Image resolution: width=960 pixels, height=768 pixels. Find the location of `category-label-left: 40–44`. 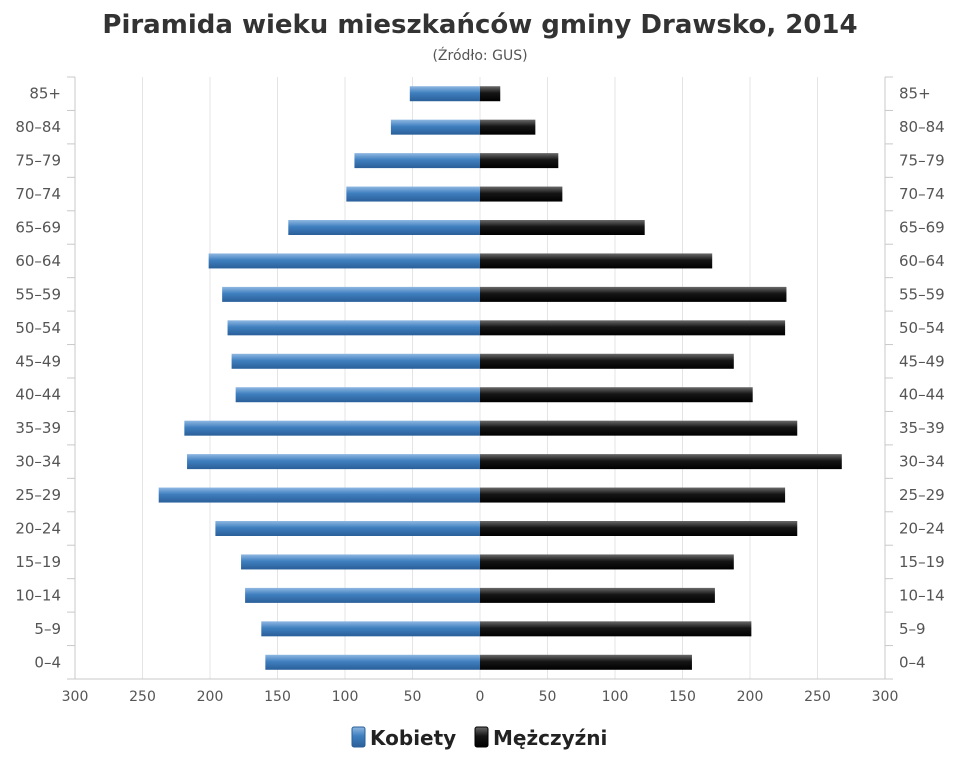

category-label-left: 40–44 is located at coordinates (38, 395).